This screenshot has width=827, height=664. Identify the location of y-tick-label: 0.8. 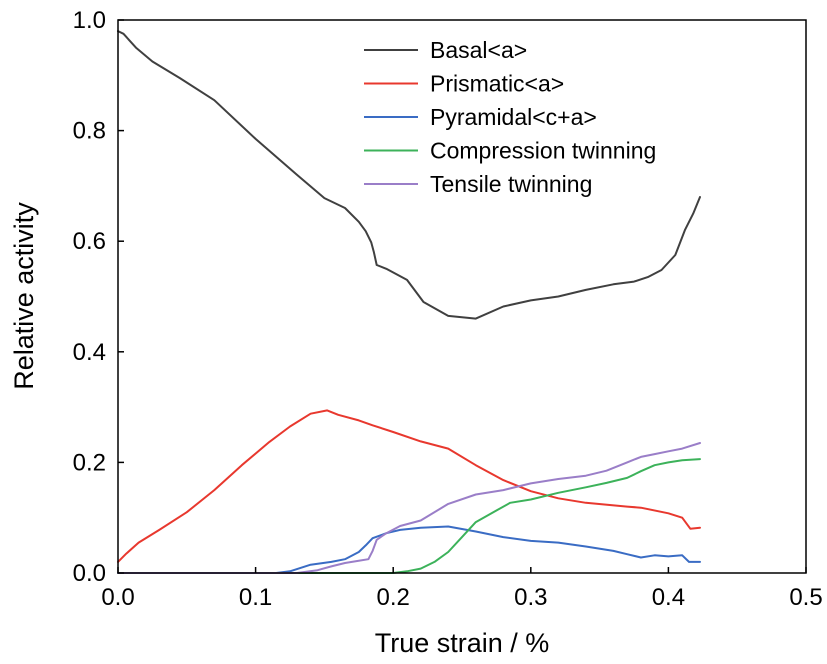
(89, 131).